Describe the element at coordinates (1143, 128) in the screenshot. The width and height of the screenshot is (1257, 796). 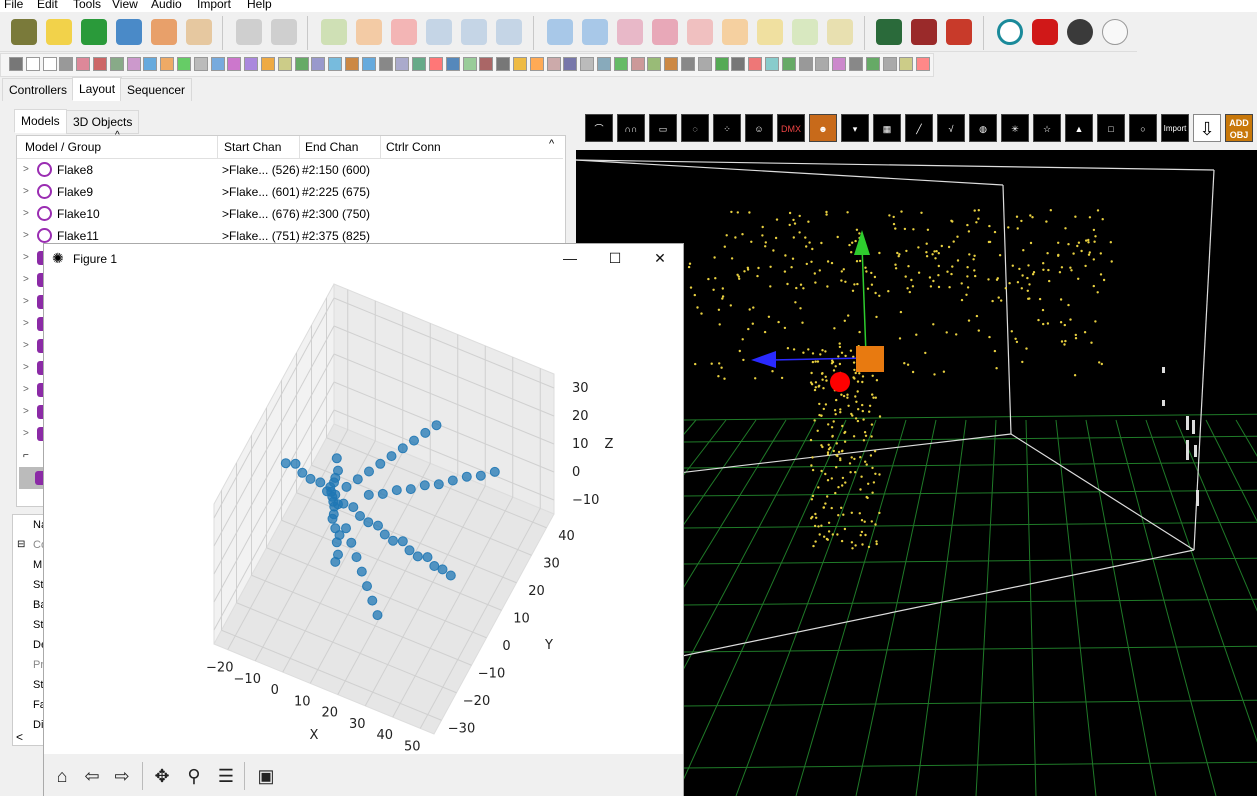
I see `circle-icon: ○` at that location.